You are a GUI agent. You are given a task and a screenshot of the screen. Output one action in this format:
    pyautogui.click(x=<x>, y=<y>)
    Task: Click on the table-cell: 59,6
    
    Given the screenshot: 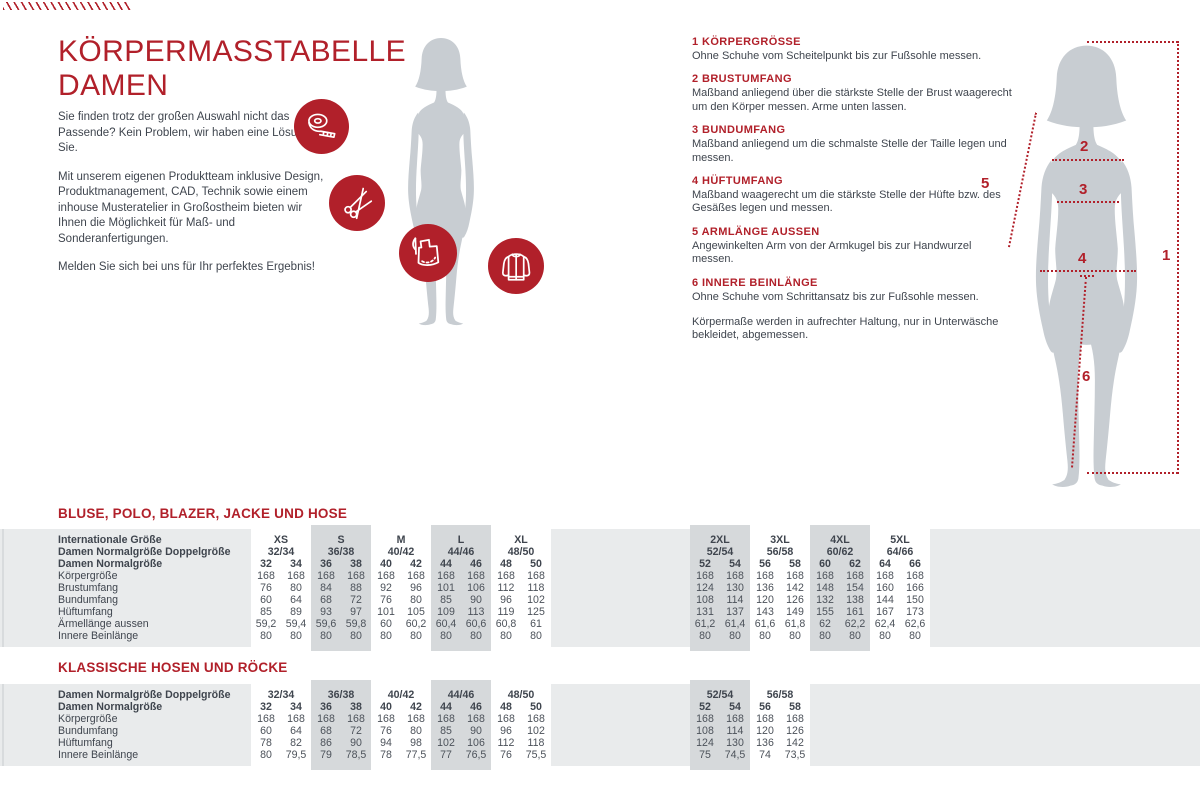 What is the action you would take?
    pyautogui.click(x=326, y=624)
    